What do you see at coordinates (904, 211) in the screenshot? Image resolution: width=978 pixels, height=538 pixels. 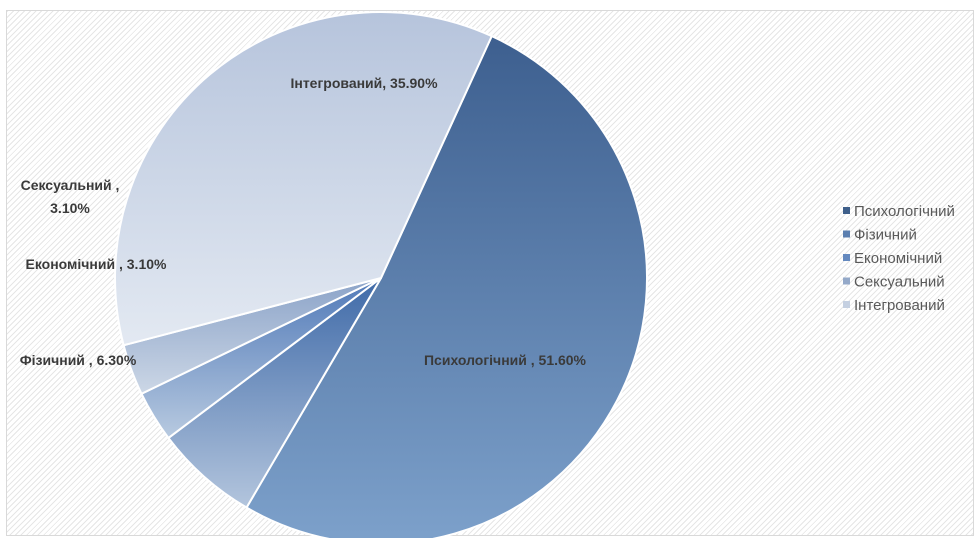 I see `legend-label-1: Психологічний` at bounding box center [904, 211].